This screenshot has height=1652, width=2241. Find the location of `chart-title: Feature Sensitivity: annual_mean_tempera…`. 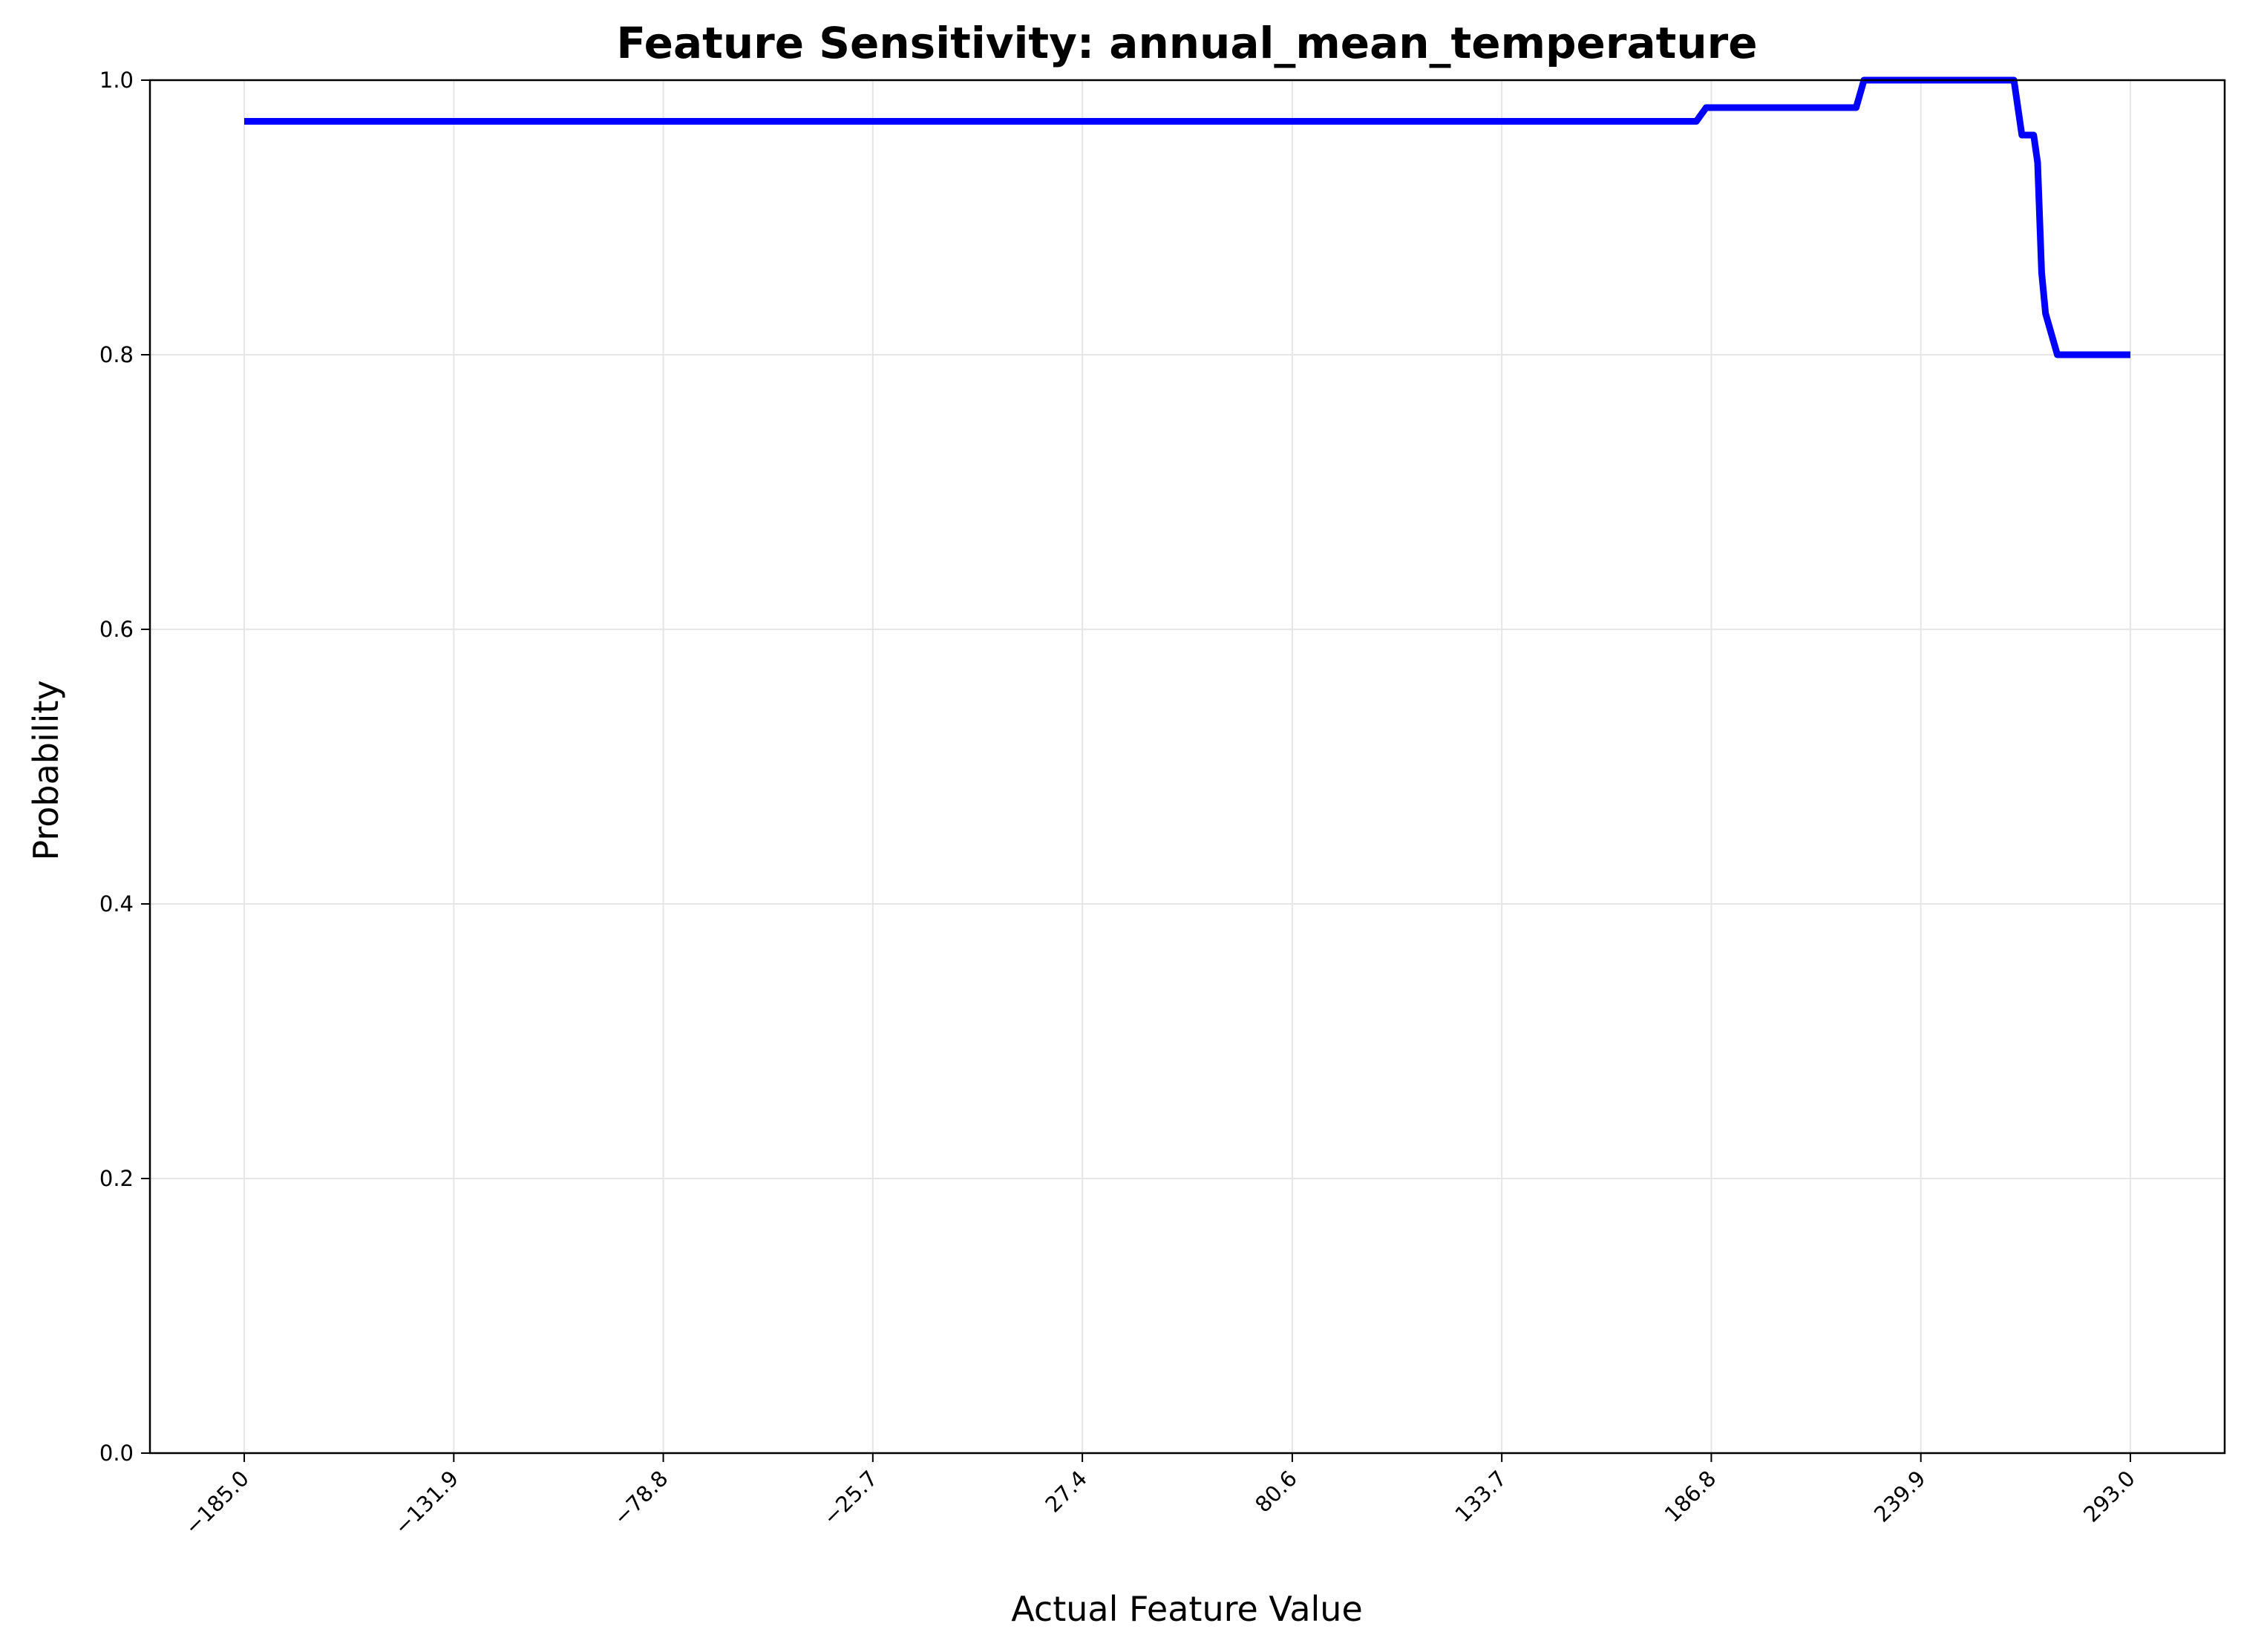

chart-title: Feature Sensitivity: annual_mean_tempera… is located at coordinates (1186, 43).